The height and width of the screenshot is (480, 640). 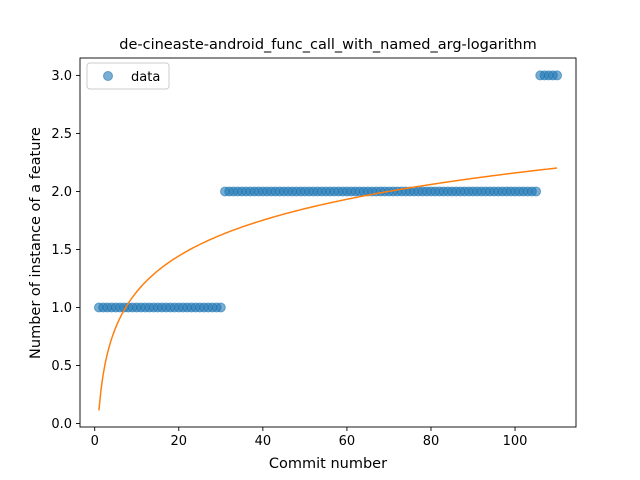 What do you see at coordinates (61, 134) in the screenshot?
I see `y-tick-label: 2.5` at bounding box center [61, 134].